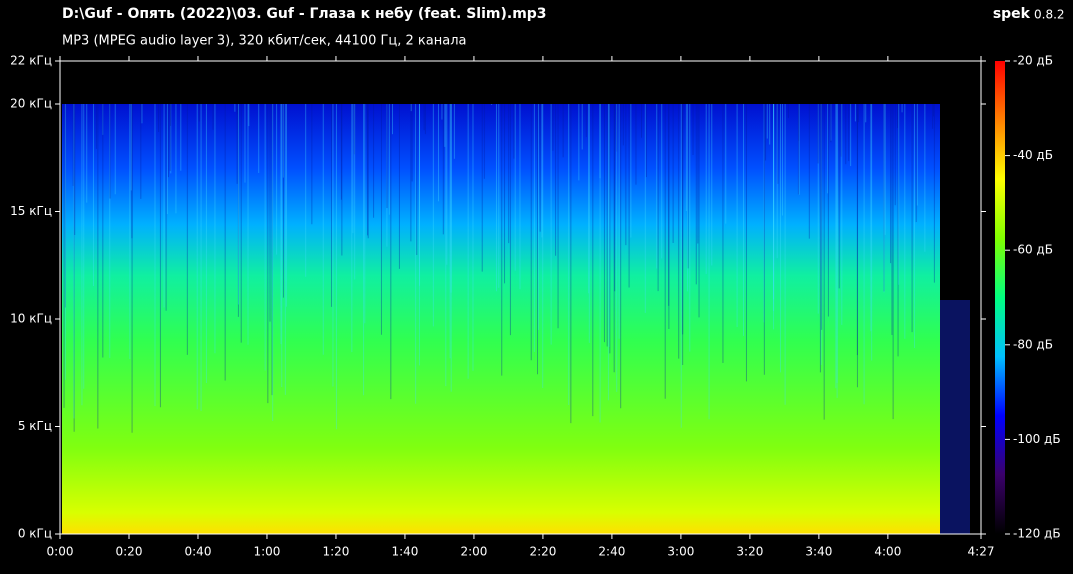  Describe the element at coordinates (680, 552) in the screenshot. I see `x-tick-label: 3:00` at that location.